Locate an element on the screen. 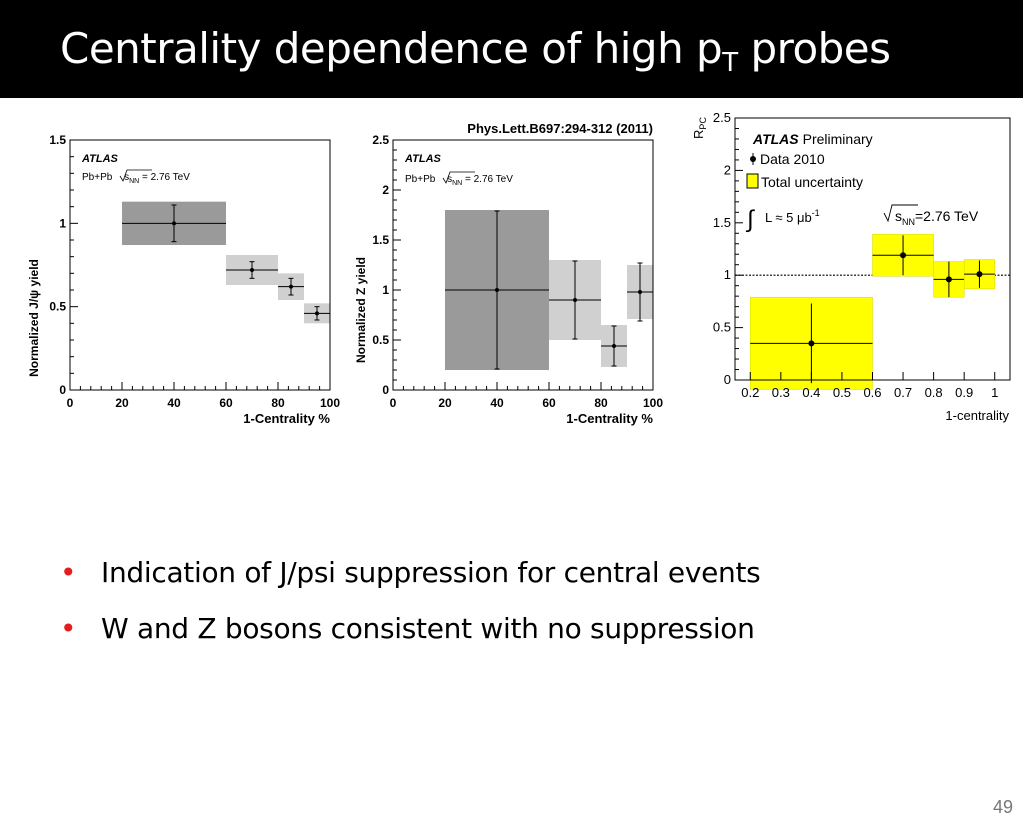 This screenshot has width=1023, height=828. chart2-sqrt-sign is located at coordinates (458, 177).